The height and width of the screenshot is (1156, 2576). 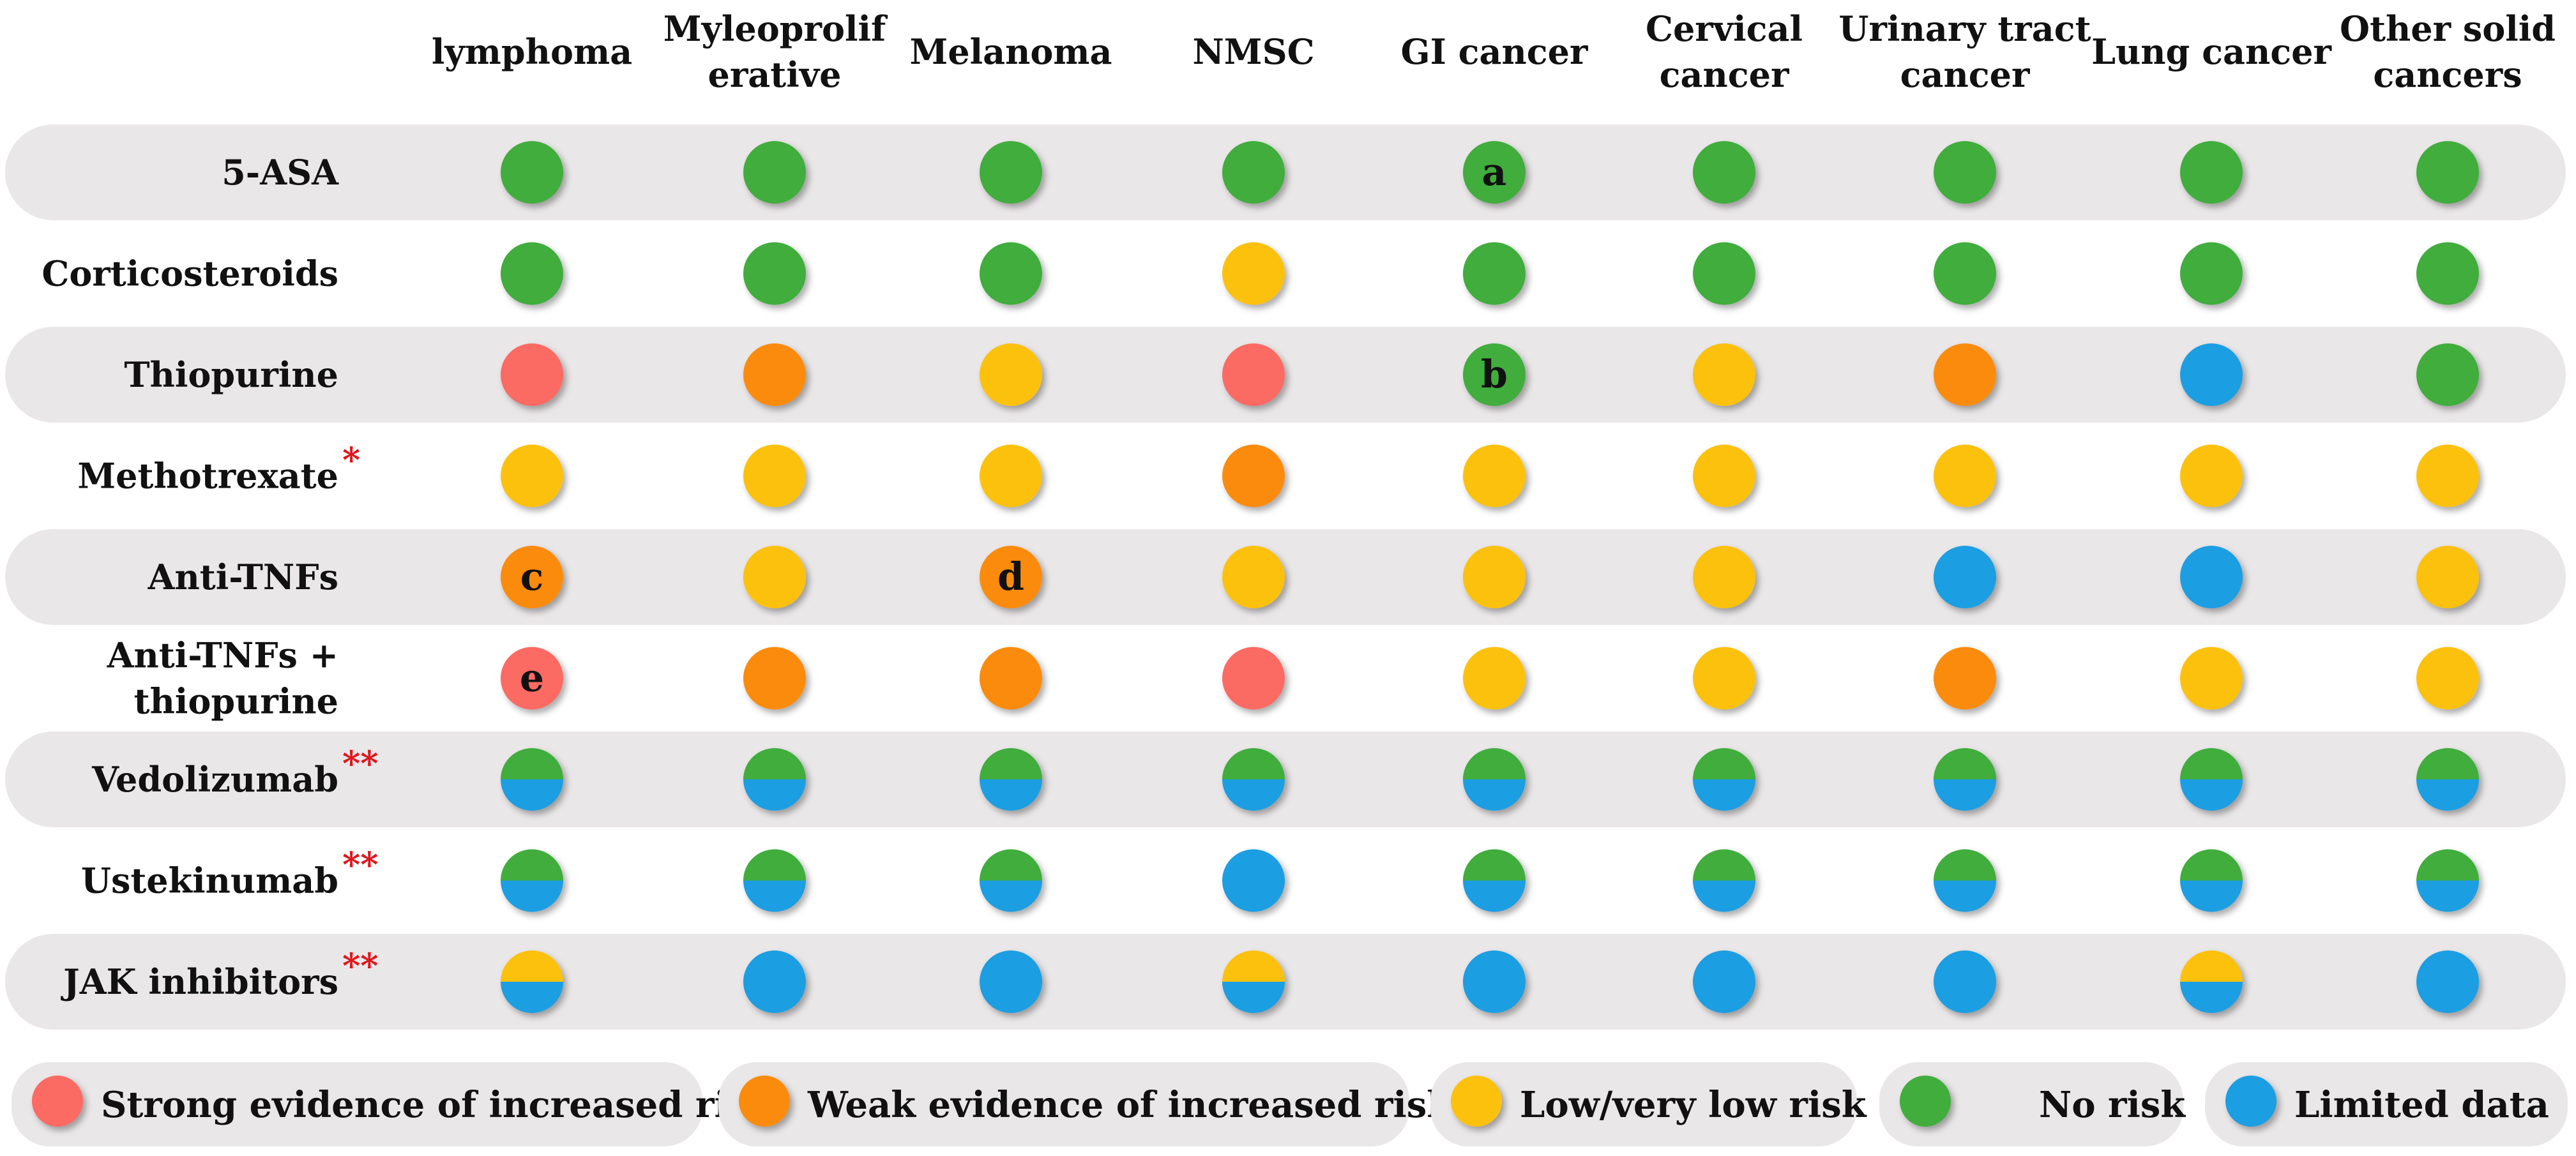 I want to click on risk-dot-jak-inhibitors-myleoprolif-erative, so click(x=775, y=981).